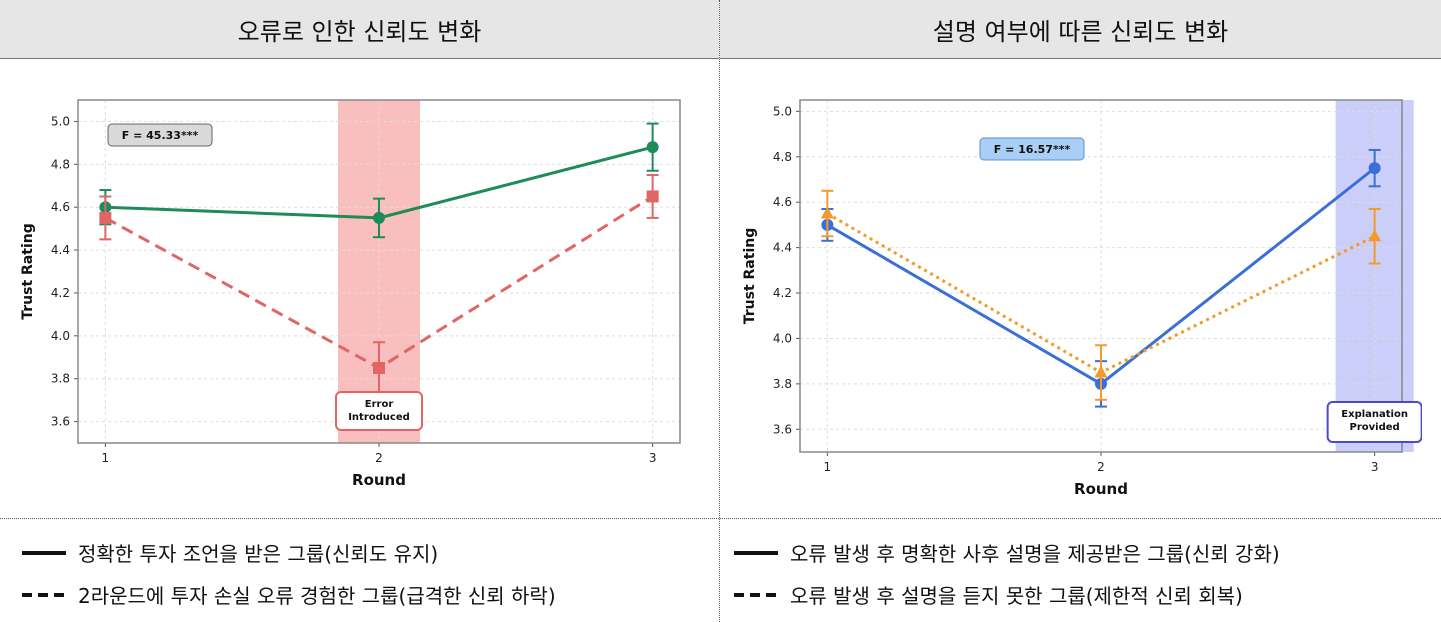  I want to click on legend-left-solid: 정확한 투자 조언을 받은 그룹(신뢰도 유지), so click(230, 552).